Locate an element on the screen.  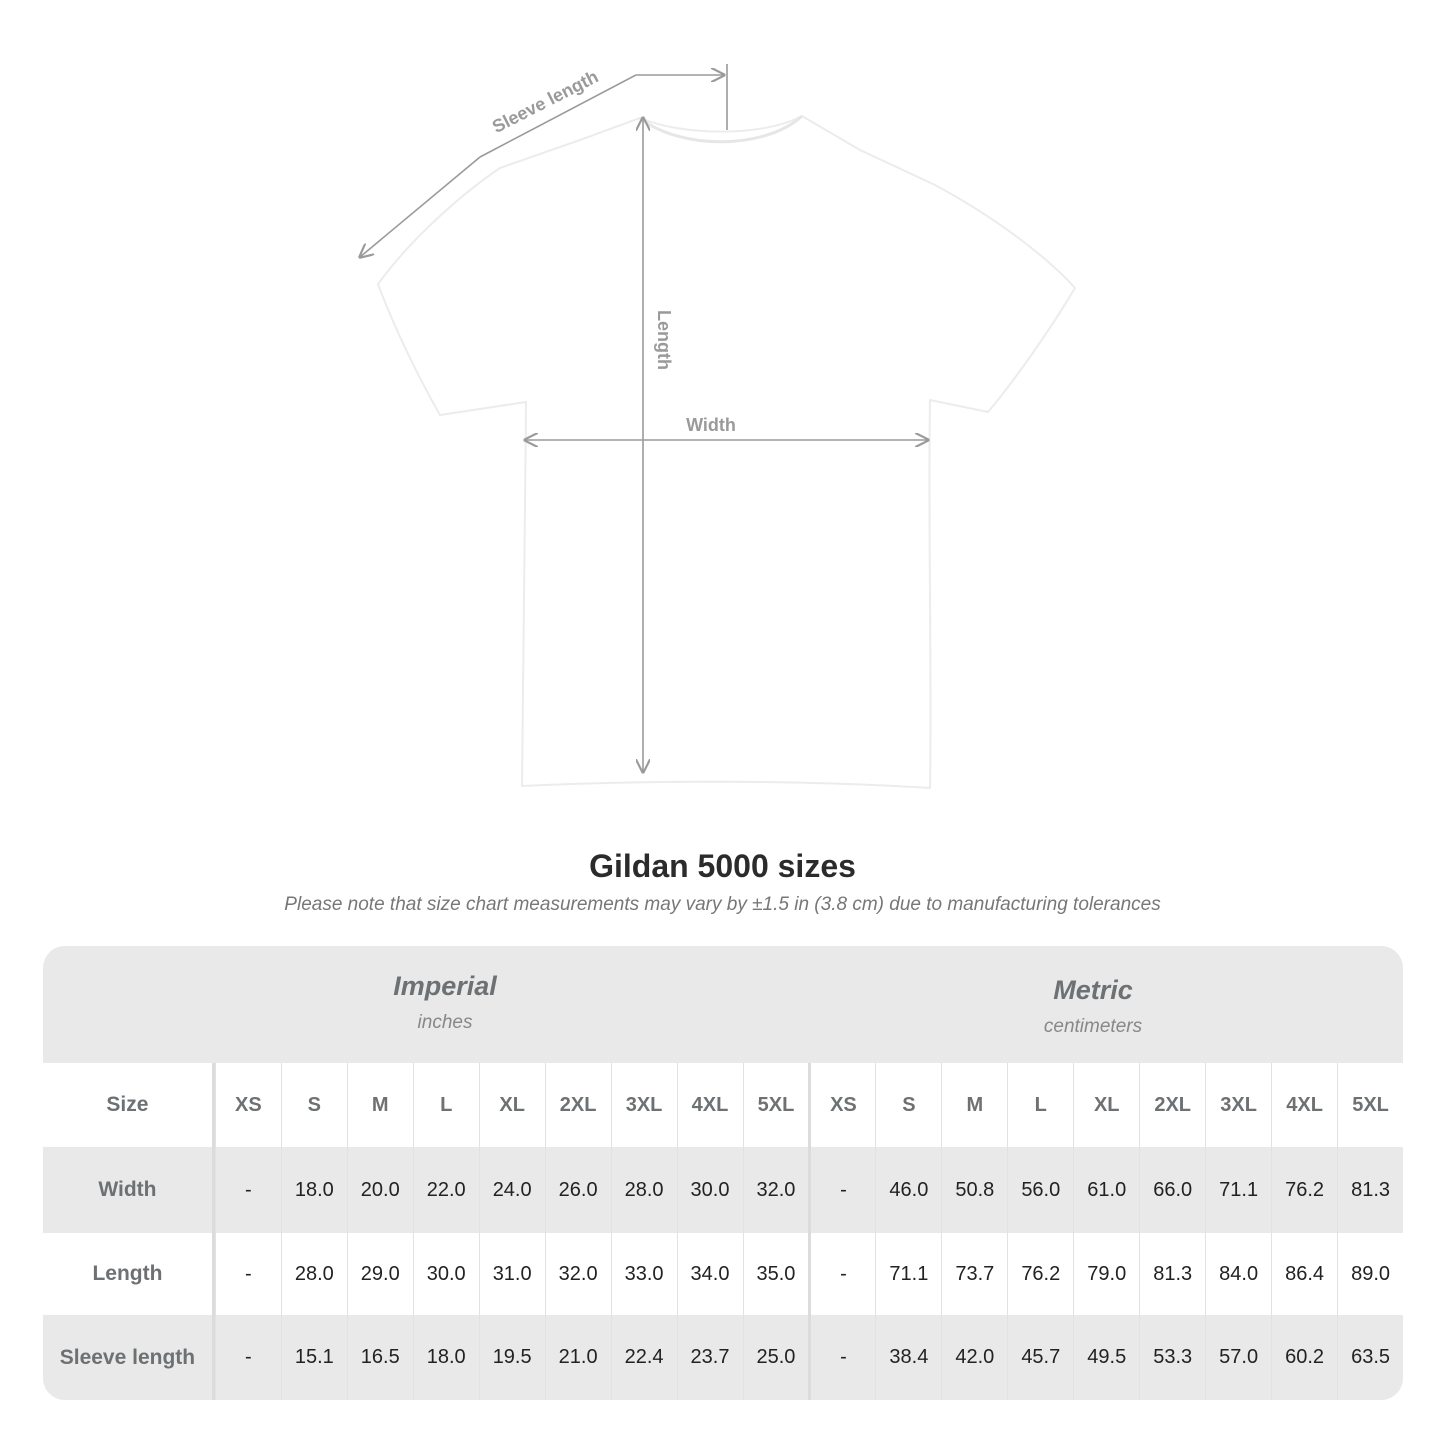
metric-header: Metric centimeters is located at coordinates (1093, 1019).